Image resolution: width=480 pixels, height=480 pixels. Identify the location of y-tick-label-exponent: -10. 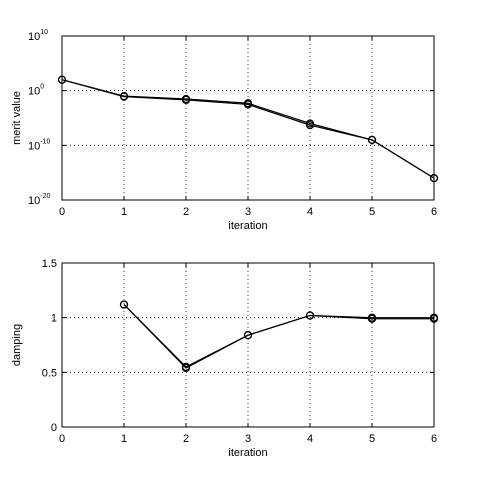
(45, 141).